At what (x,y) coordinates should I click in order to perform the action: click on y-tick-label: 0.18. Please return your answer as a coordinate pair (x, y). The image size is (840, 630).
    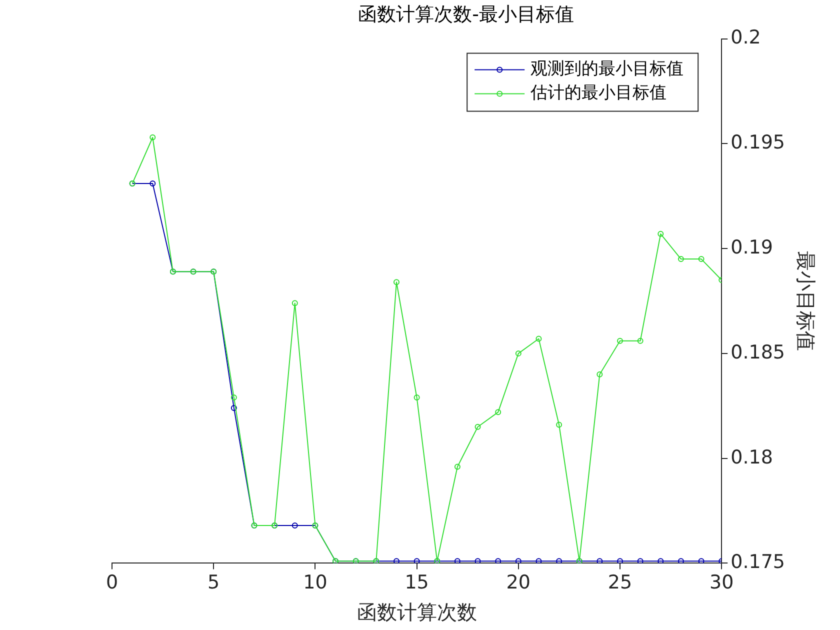
    Looking at the image, I should click on (751, 457).